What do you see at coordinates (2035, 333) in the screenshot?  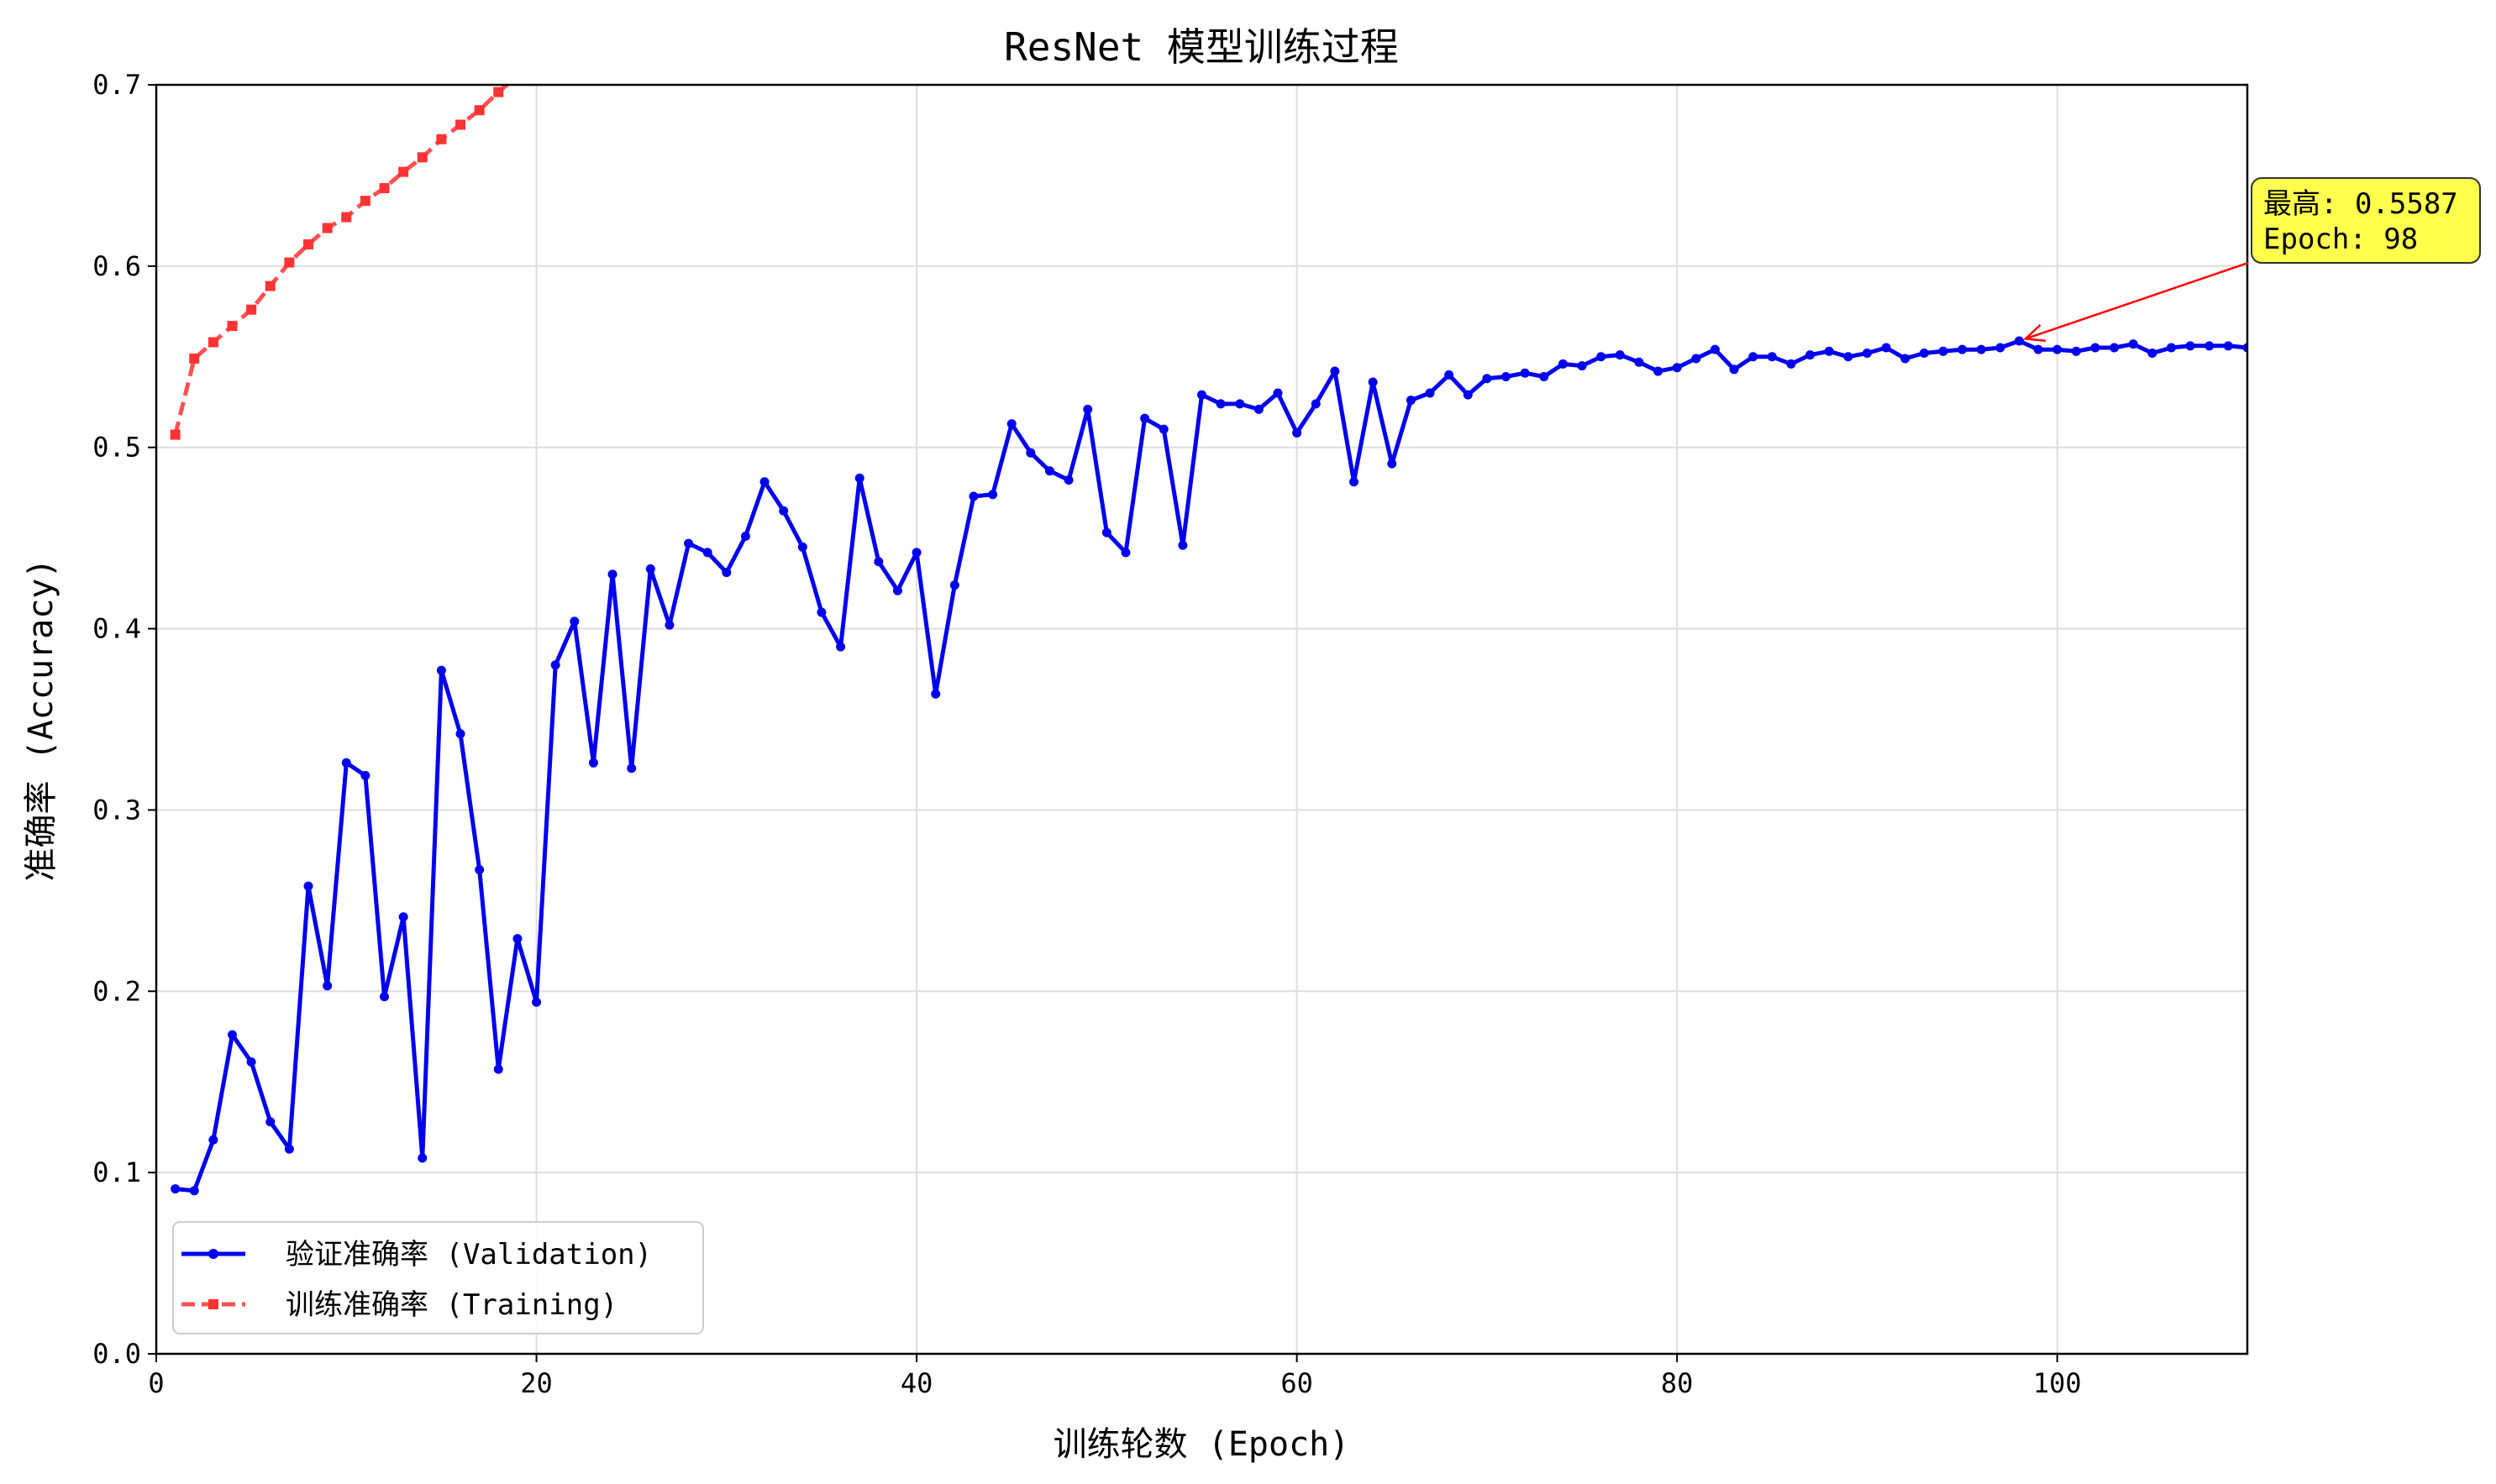 I see `annotation-arrowhead` at bounding box center [2035, 333].